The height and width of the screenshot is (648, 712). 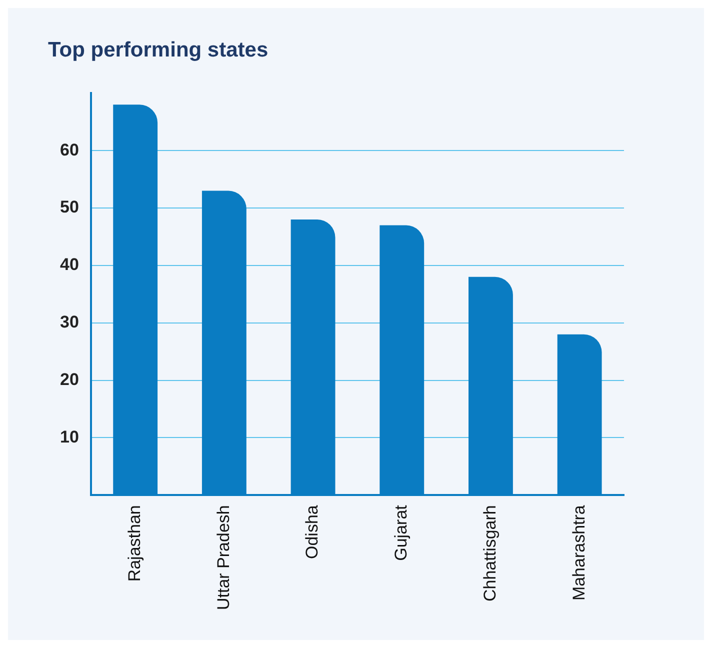 What do you see at coordinates (69, 379) in the screenshot?
I see `y-tick-label: 20` at bounding box center [69, 379].